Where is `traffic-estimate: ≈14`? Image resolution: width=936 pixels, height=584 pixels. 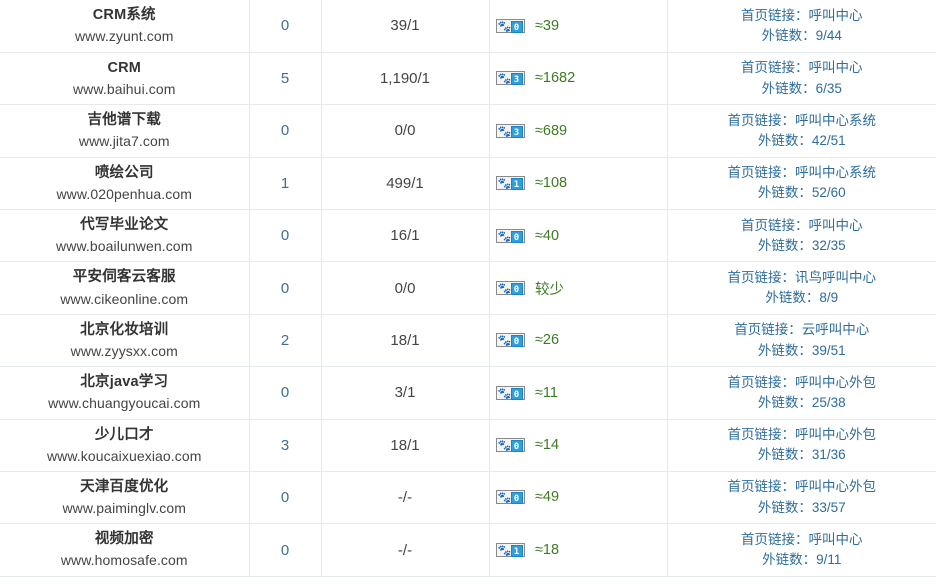
traffic-estimate: ≈14 is located at coordinates (547, 445).